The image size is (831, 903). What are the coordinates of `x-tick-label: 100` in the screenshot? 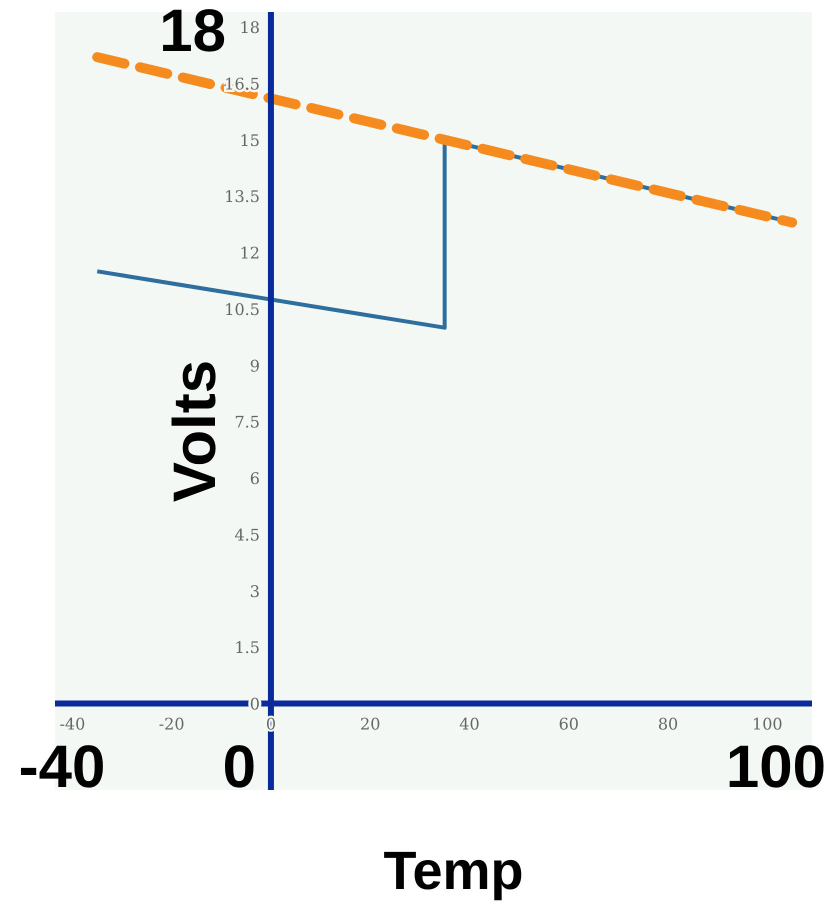 It's located at (767, 724).